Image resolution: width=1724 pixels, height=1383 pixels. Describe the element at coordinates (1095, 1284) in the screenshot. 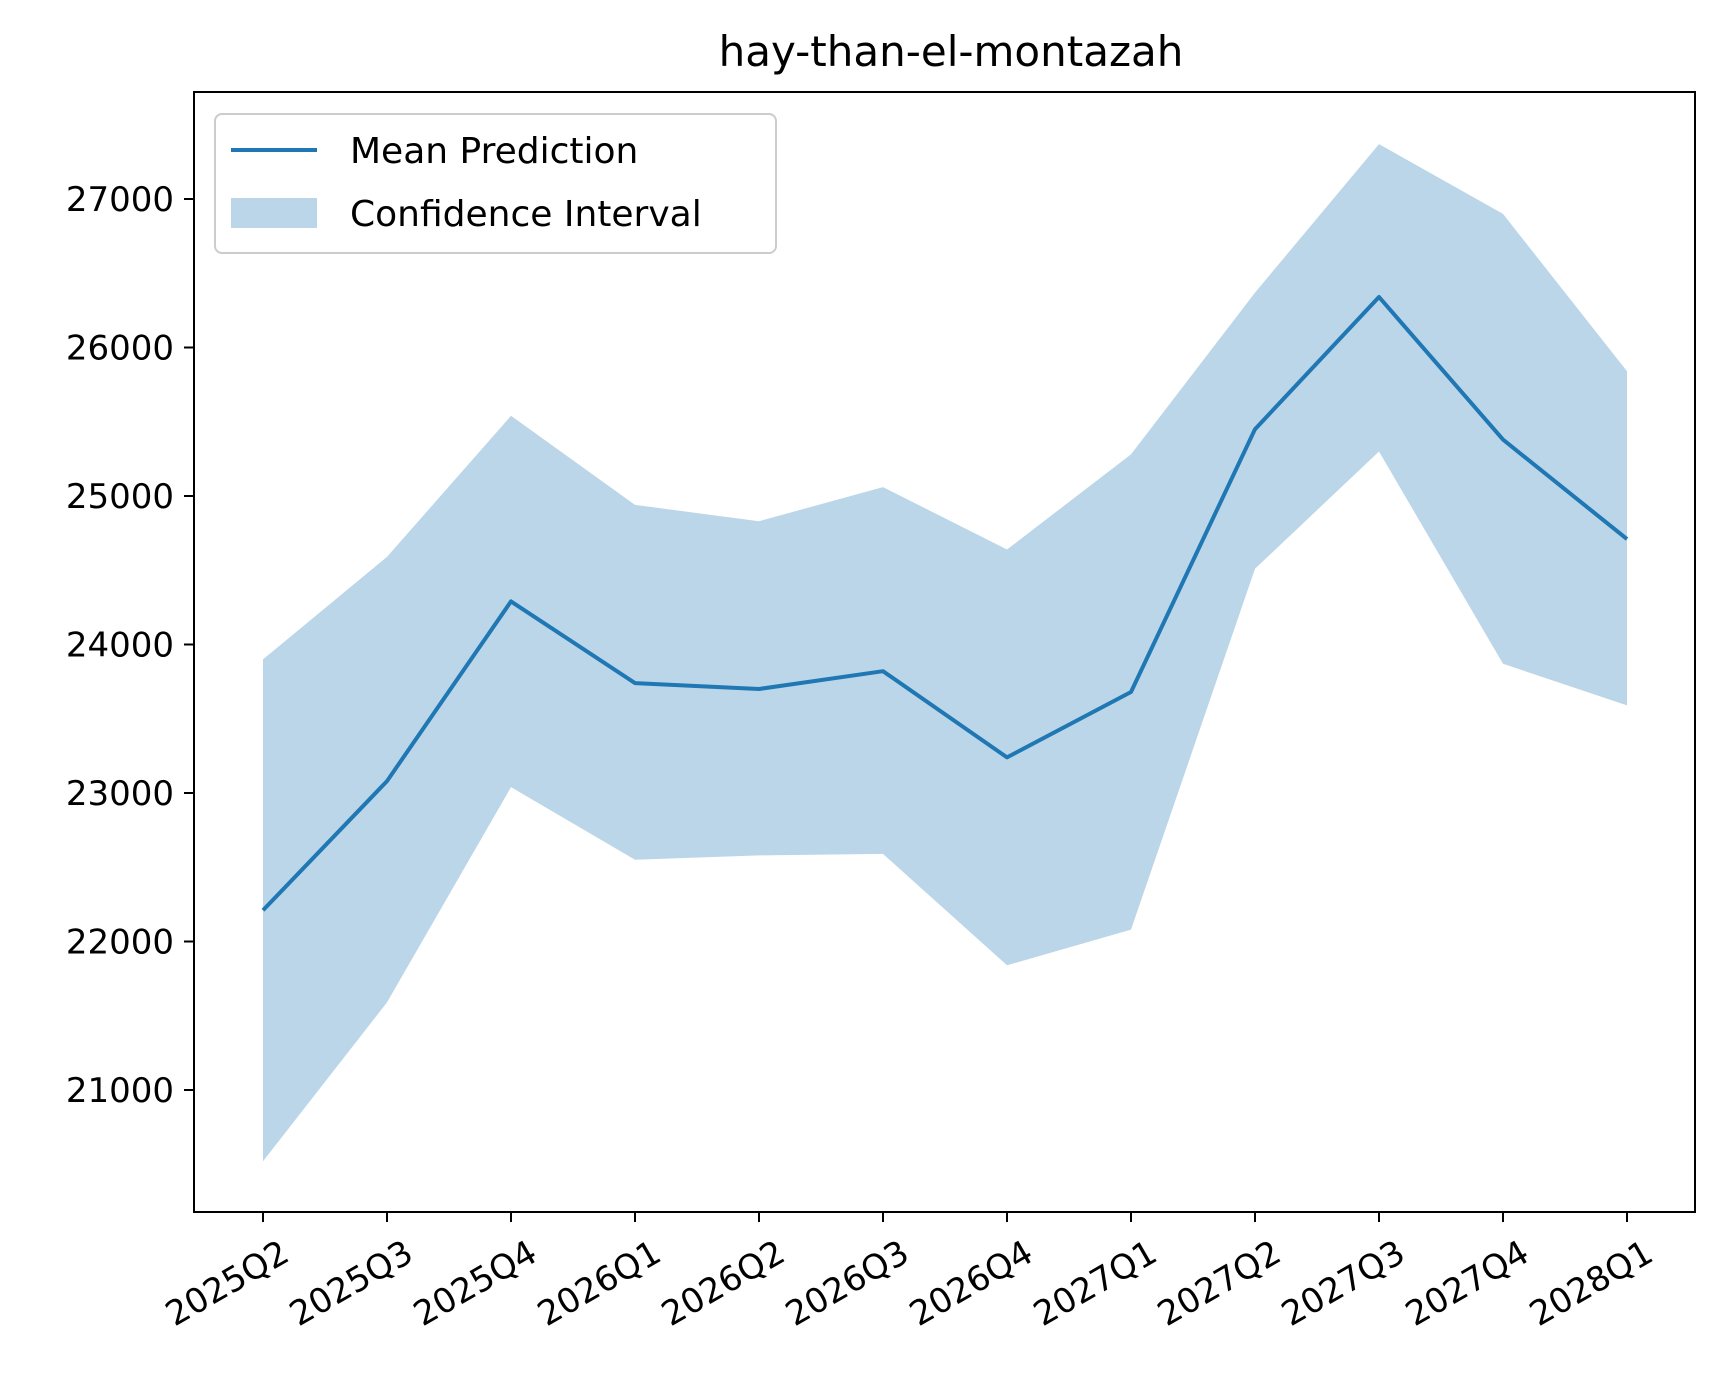

I see `x-tick-label: 2027Q1` at that location.